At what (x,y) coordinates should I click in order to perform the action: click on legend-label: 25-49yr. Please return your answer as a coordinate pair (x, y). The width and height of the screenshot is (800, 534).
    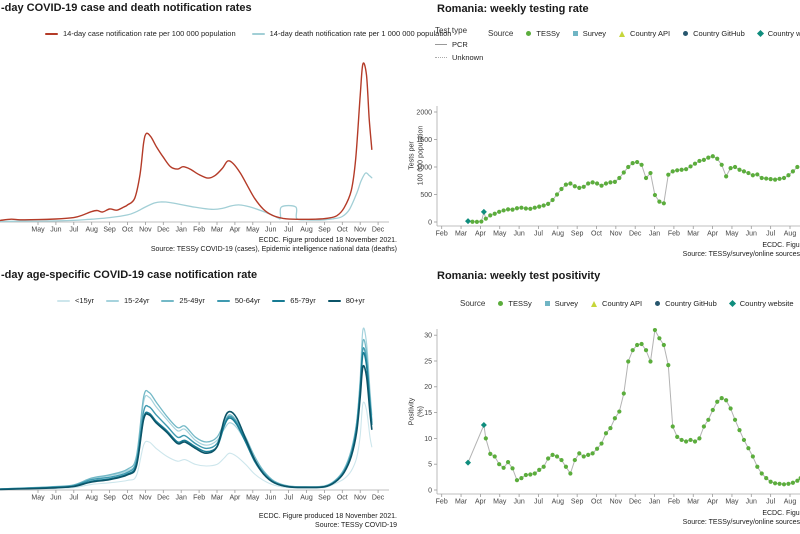
    Looking at the image, I should click on (192, 300).